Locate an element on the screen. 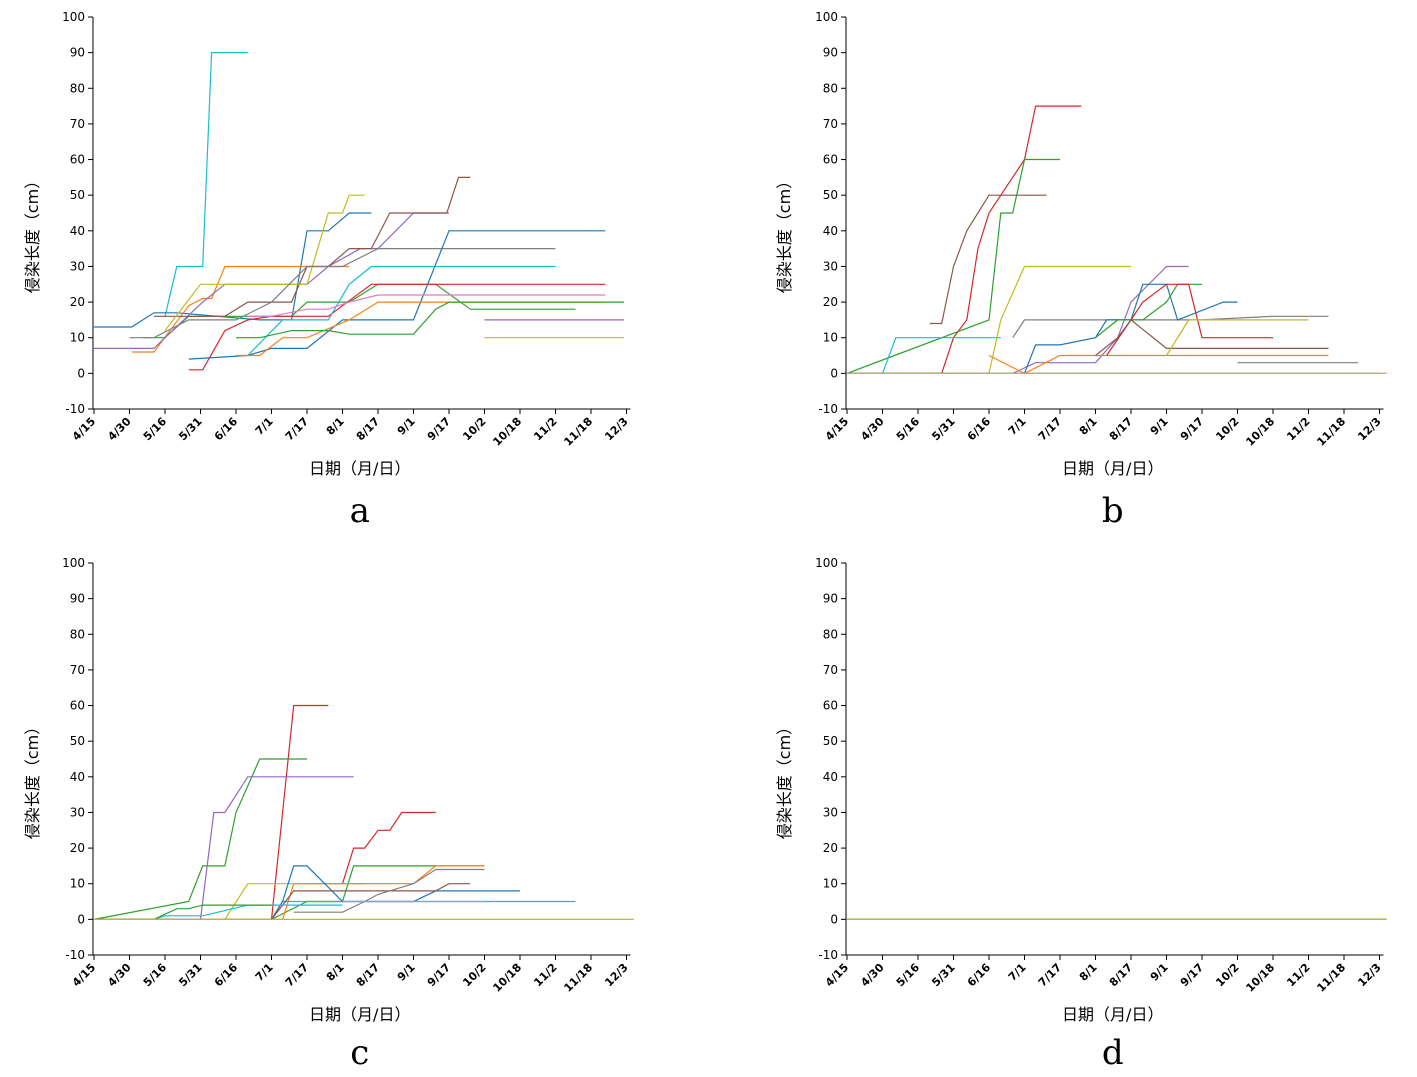 This screenshot has height=1077, width=1417. y-tick-label: 40 is located at coordinates (830, 777).